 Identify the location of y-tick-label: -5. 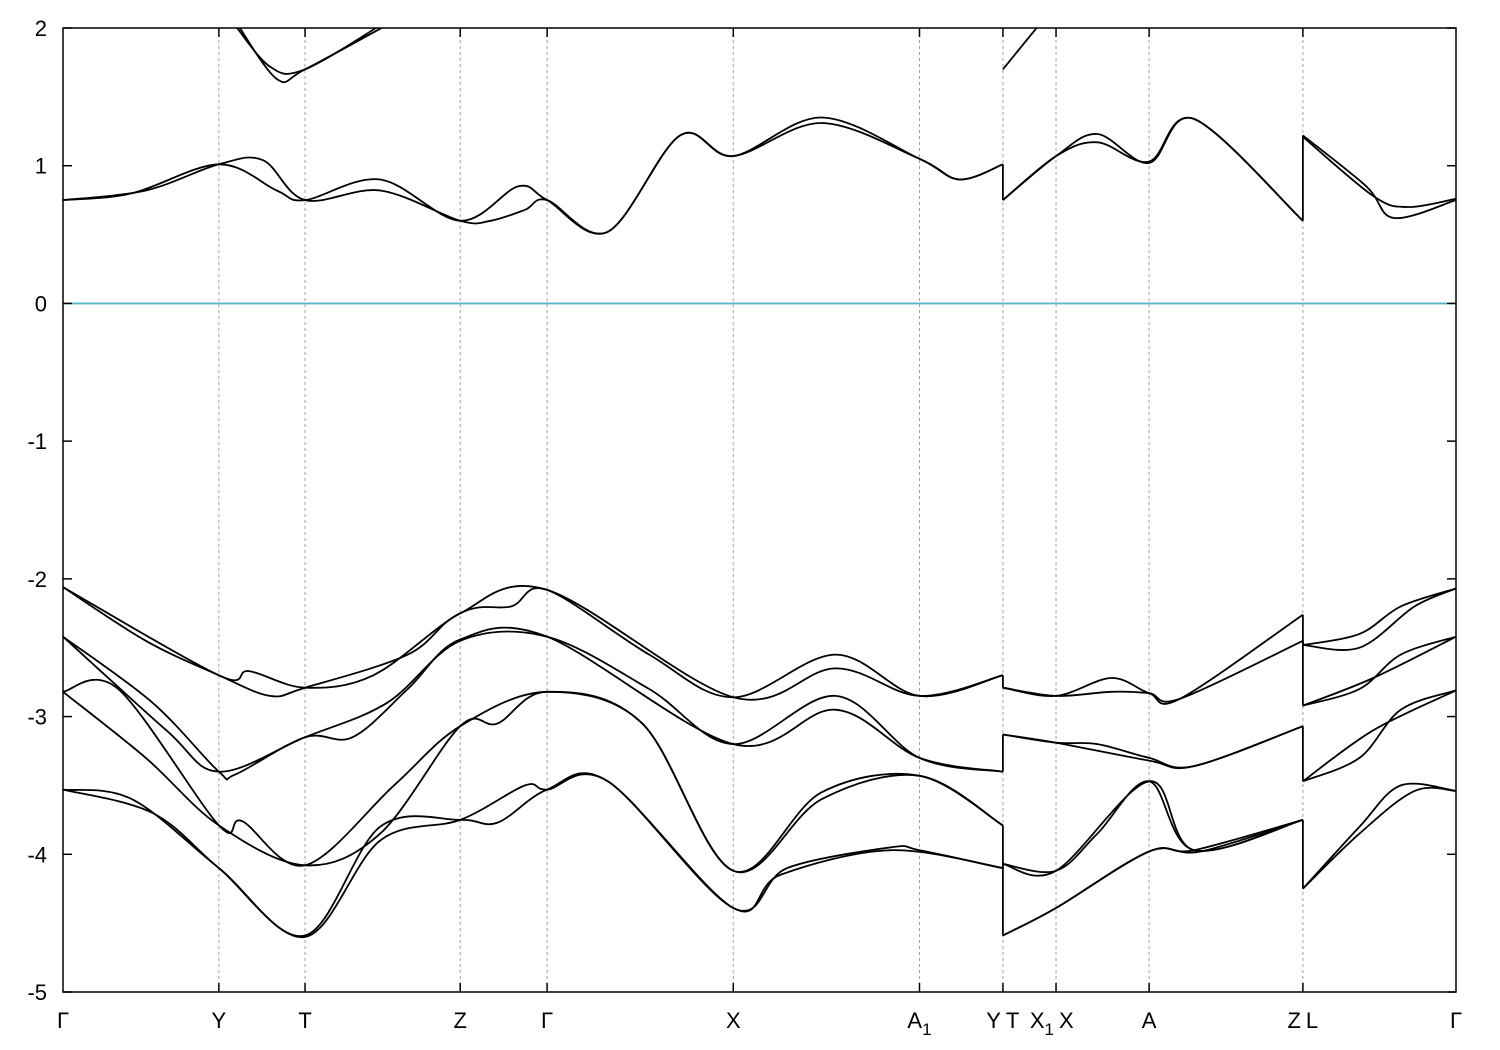
(37, 992).